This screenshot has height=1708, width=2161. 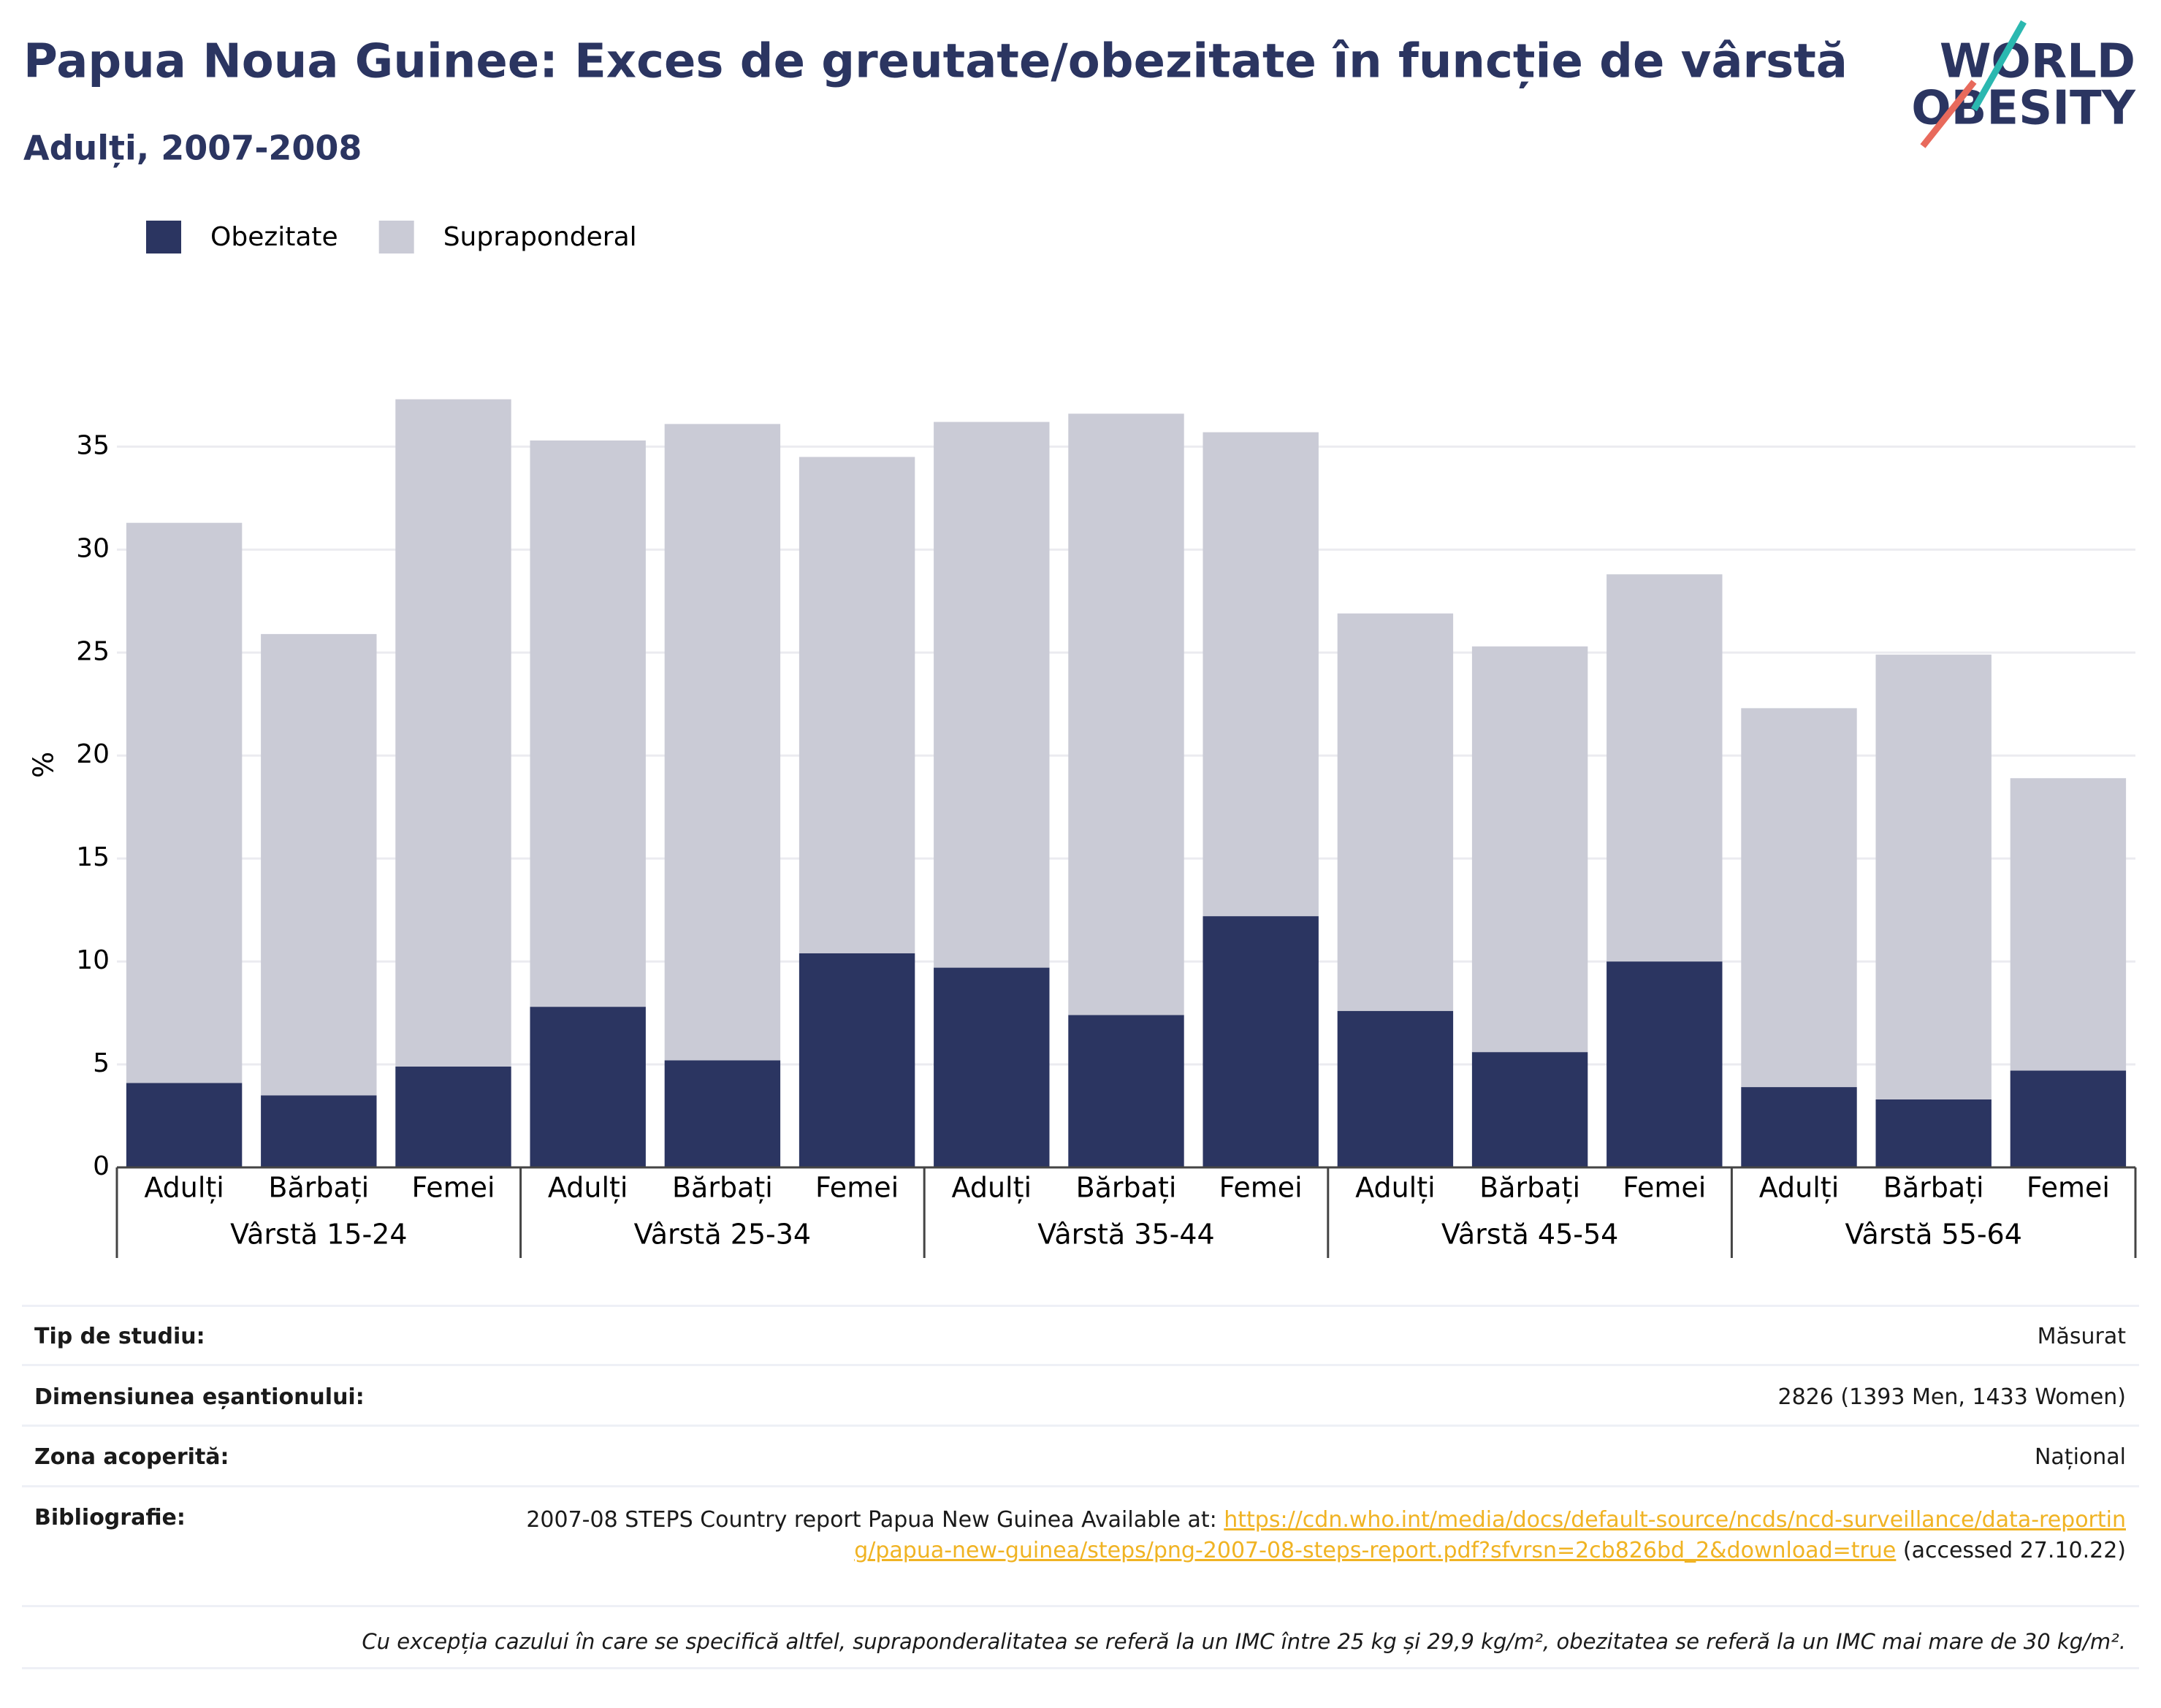 What do you see at coordinates (93, 548) in the screenshot?
I see `y-tick-label: 30` at bounding box center [93, 548].